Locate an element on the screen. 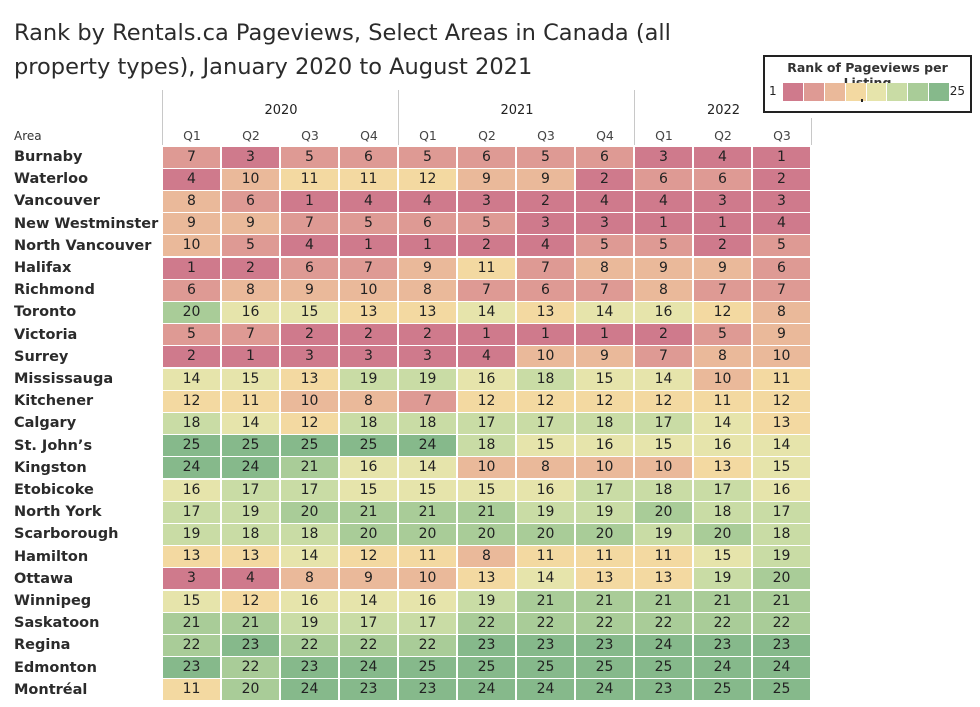 The image size is (980, 707). row-label: Etobicoke is located at coordinates (54, 490).